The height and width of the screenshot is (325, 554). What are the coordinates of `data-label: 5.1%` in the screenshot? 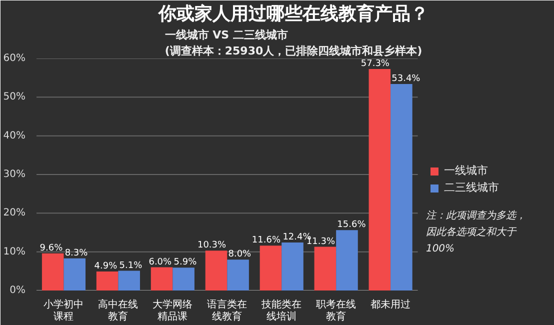 It's located at (131, 265).